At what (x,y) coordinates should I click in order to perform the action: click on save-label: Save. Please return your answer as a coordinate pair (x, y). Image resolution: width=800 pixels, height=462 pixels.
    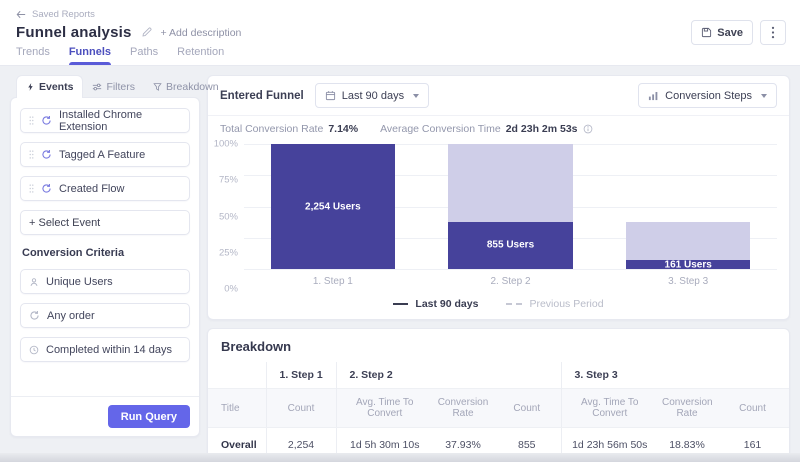
    Looking at the image, I should click on (730, 32).